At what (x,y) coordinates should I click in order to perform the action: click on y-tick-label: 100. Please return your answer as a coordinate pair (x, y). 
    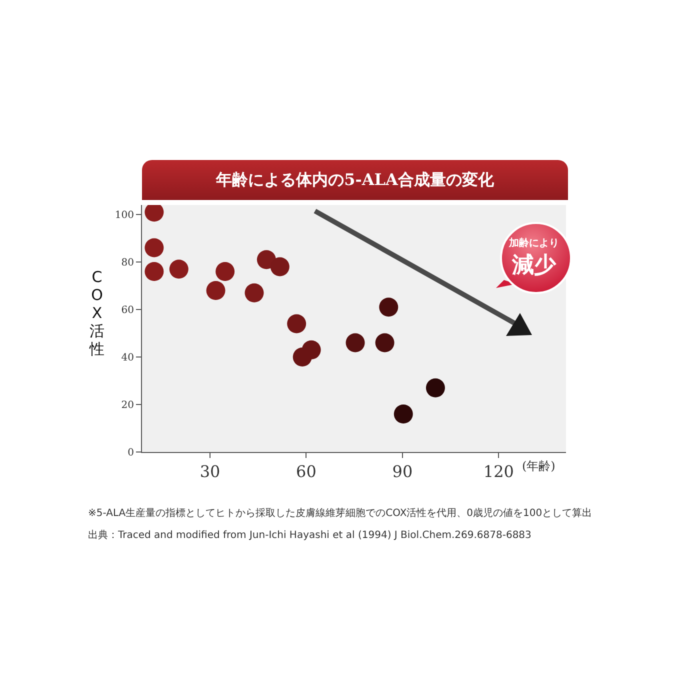
    Looking at the image, I should click on (124, 215).